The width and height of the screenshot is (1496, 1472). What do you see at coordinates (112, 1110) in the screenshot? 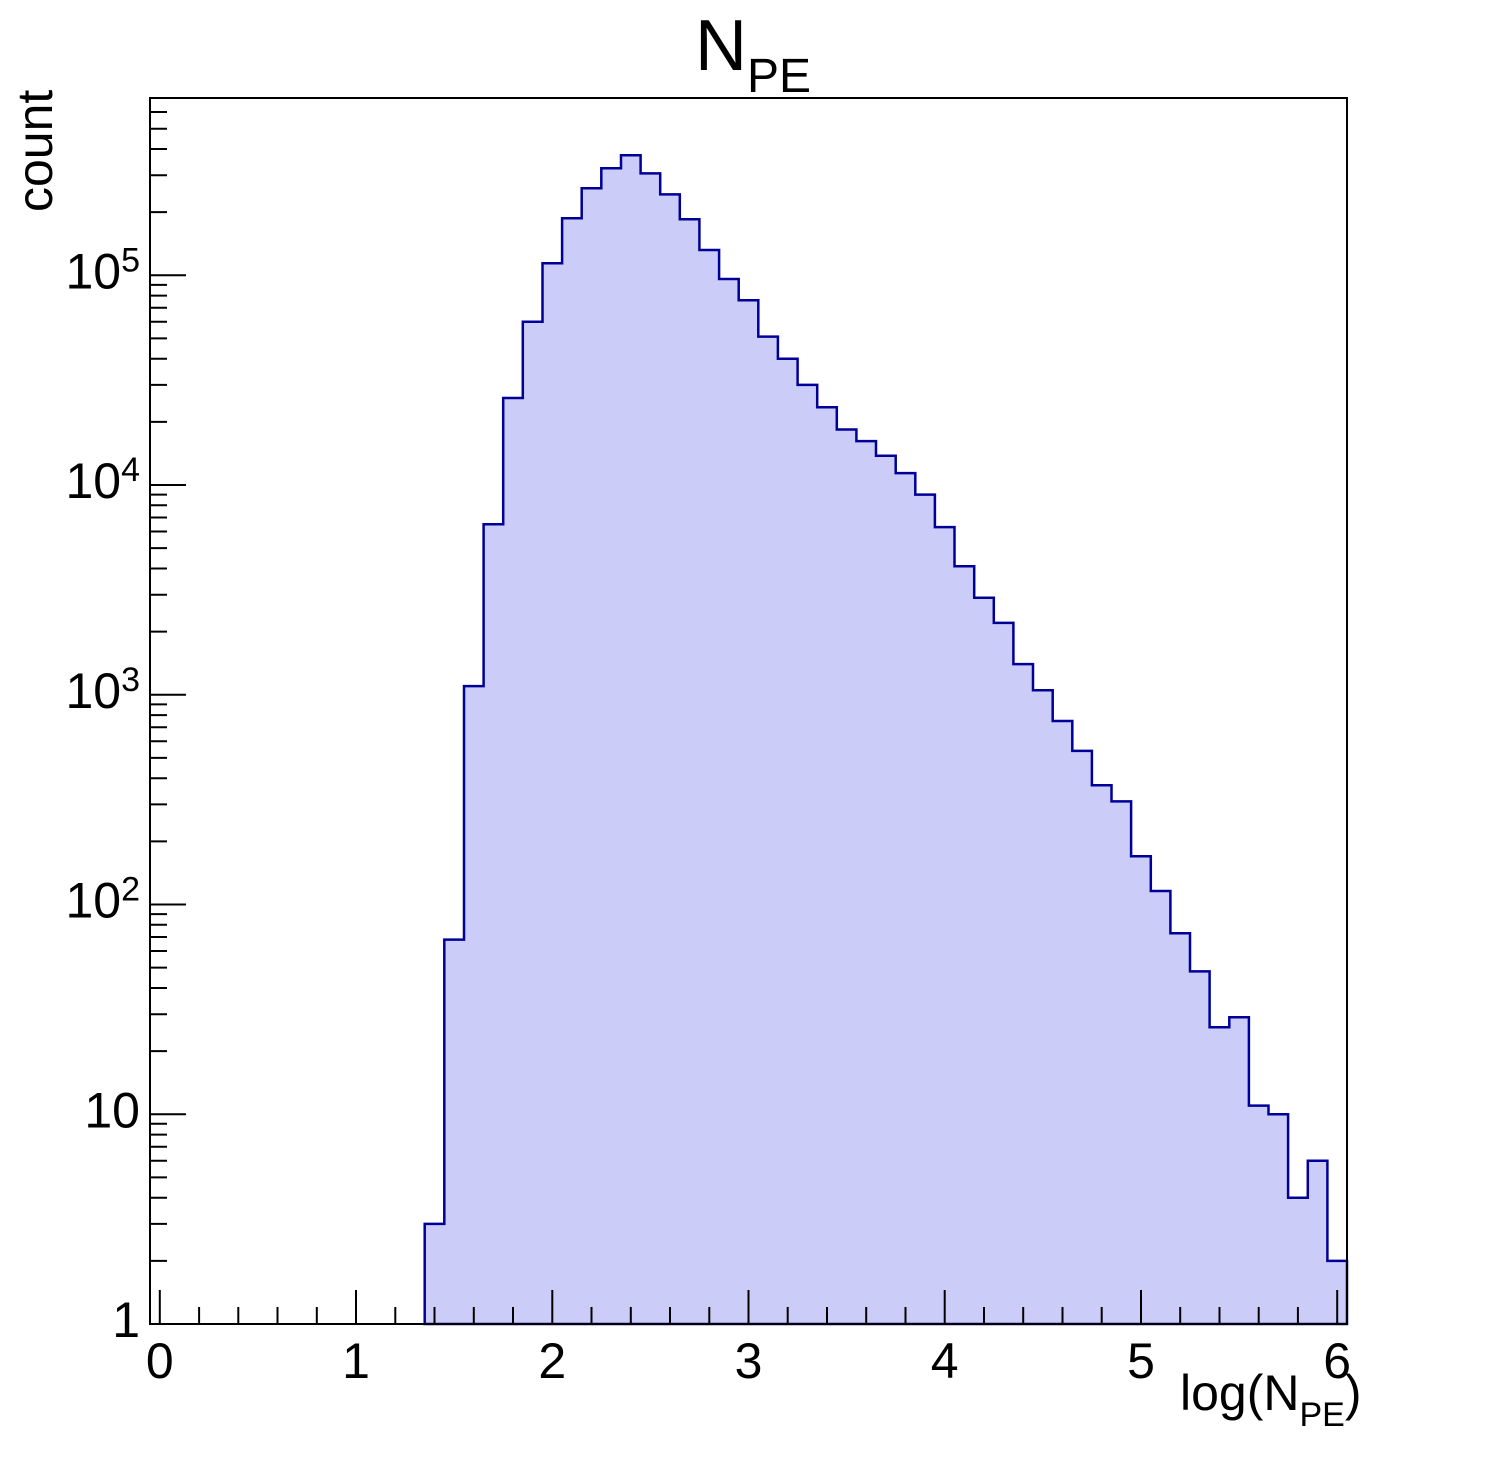
I see `y-tick-label: 10` at bounding box center [112, 1110].